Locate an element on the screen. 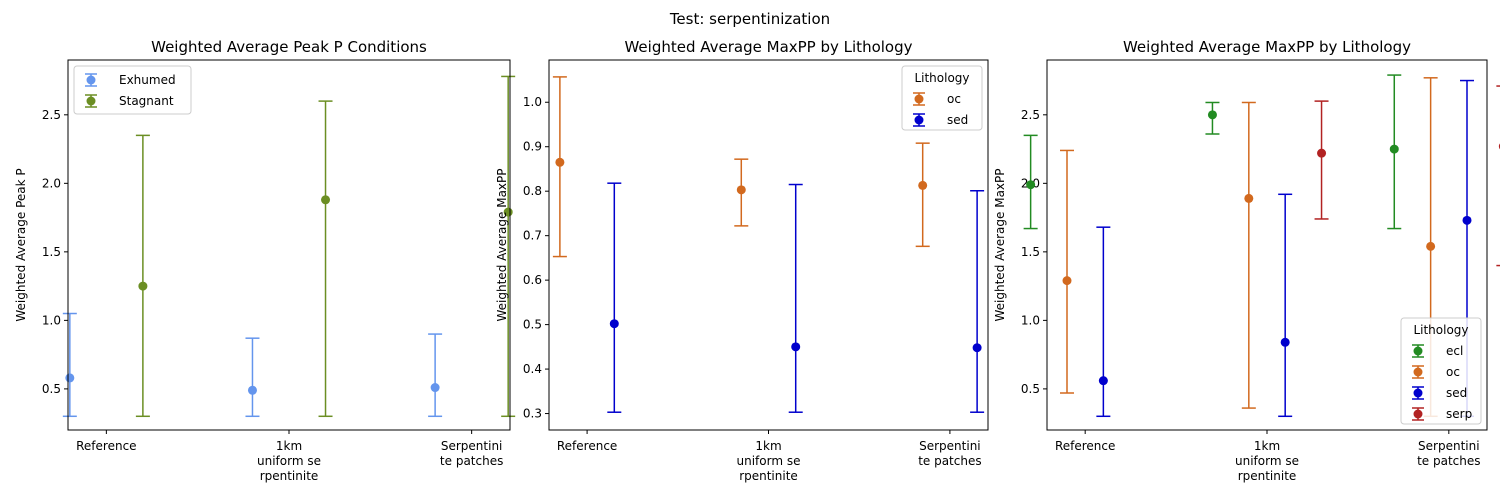 The image size is (1500, 500). legend-box is located at coordinates (132, 90).